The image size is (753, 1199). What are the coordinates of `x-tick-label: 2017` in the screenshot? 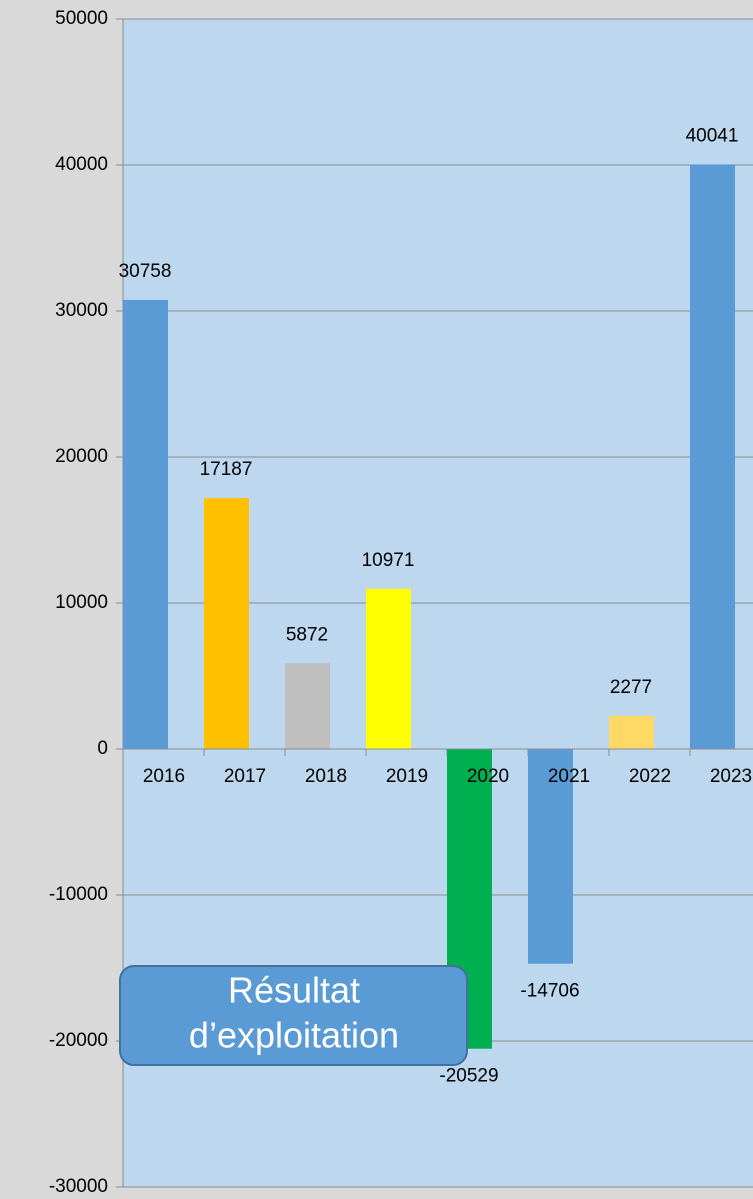 It's located at (245, 776).